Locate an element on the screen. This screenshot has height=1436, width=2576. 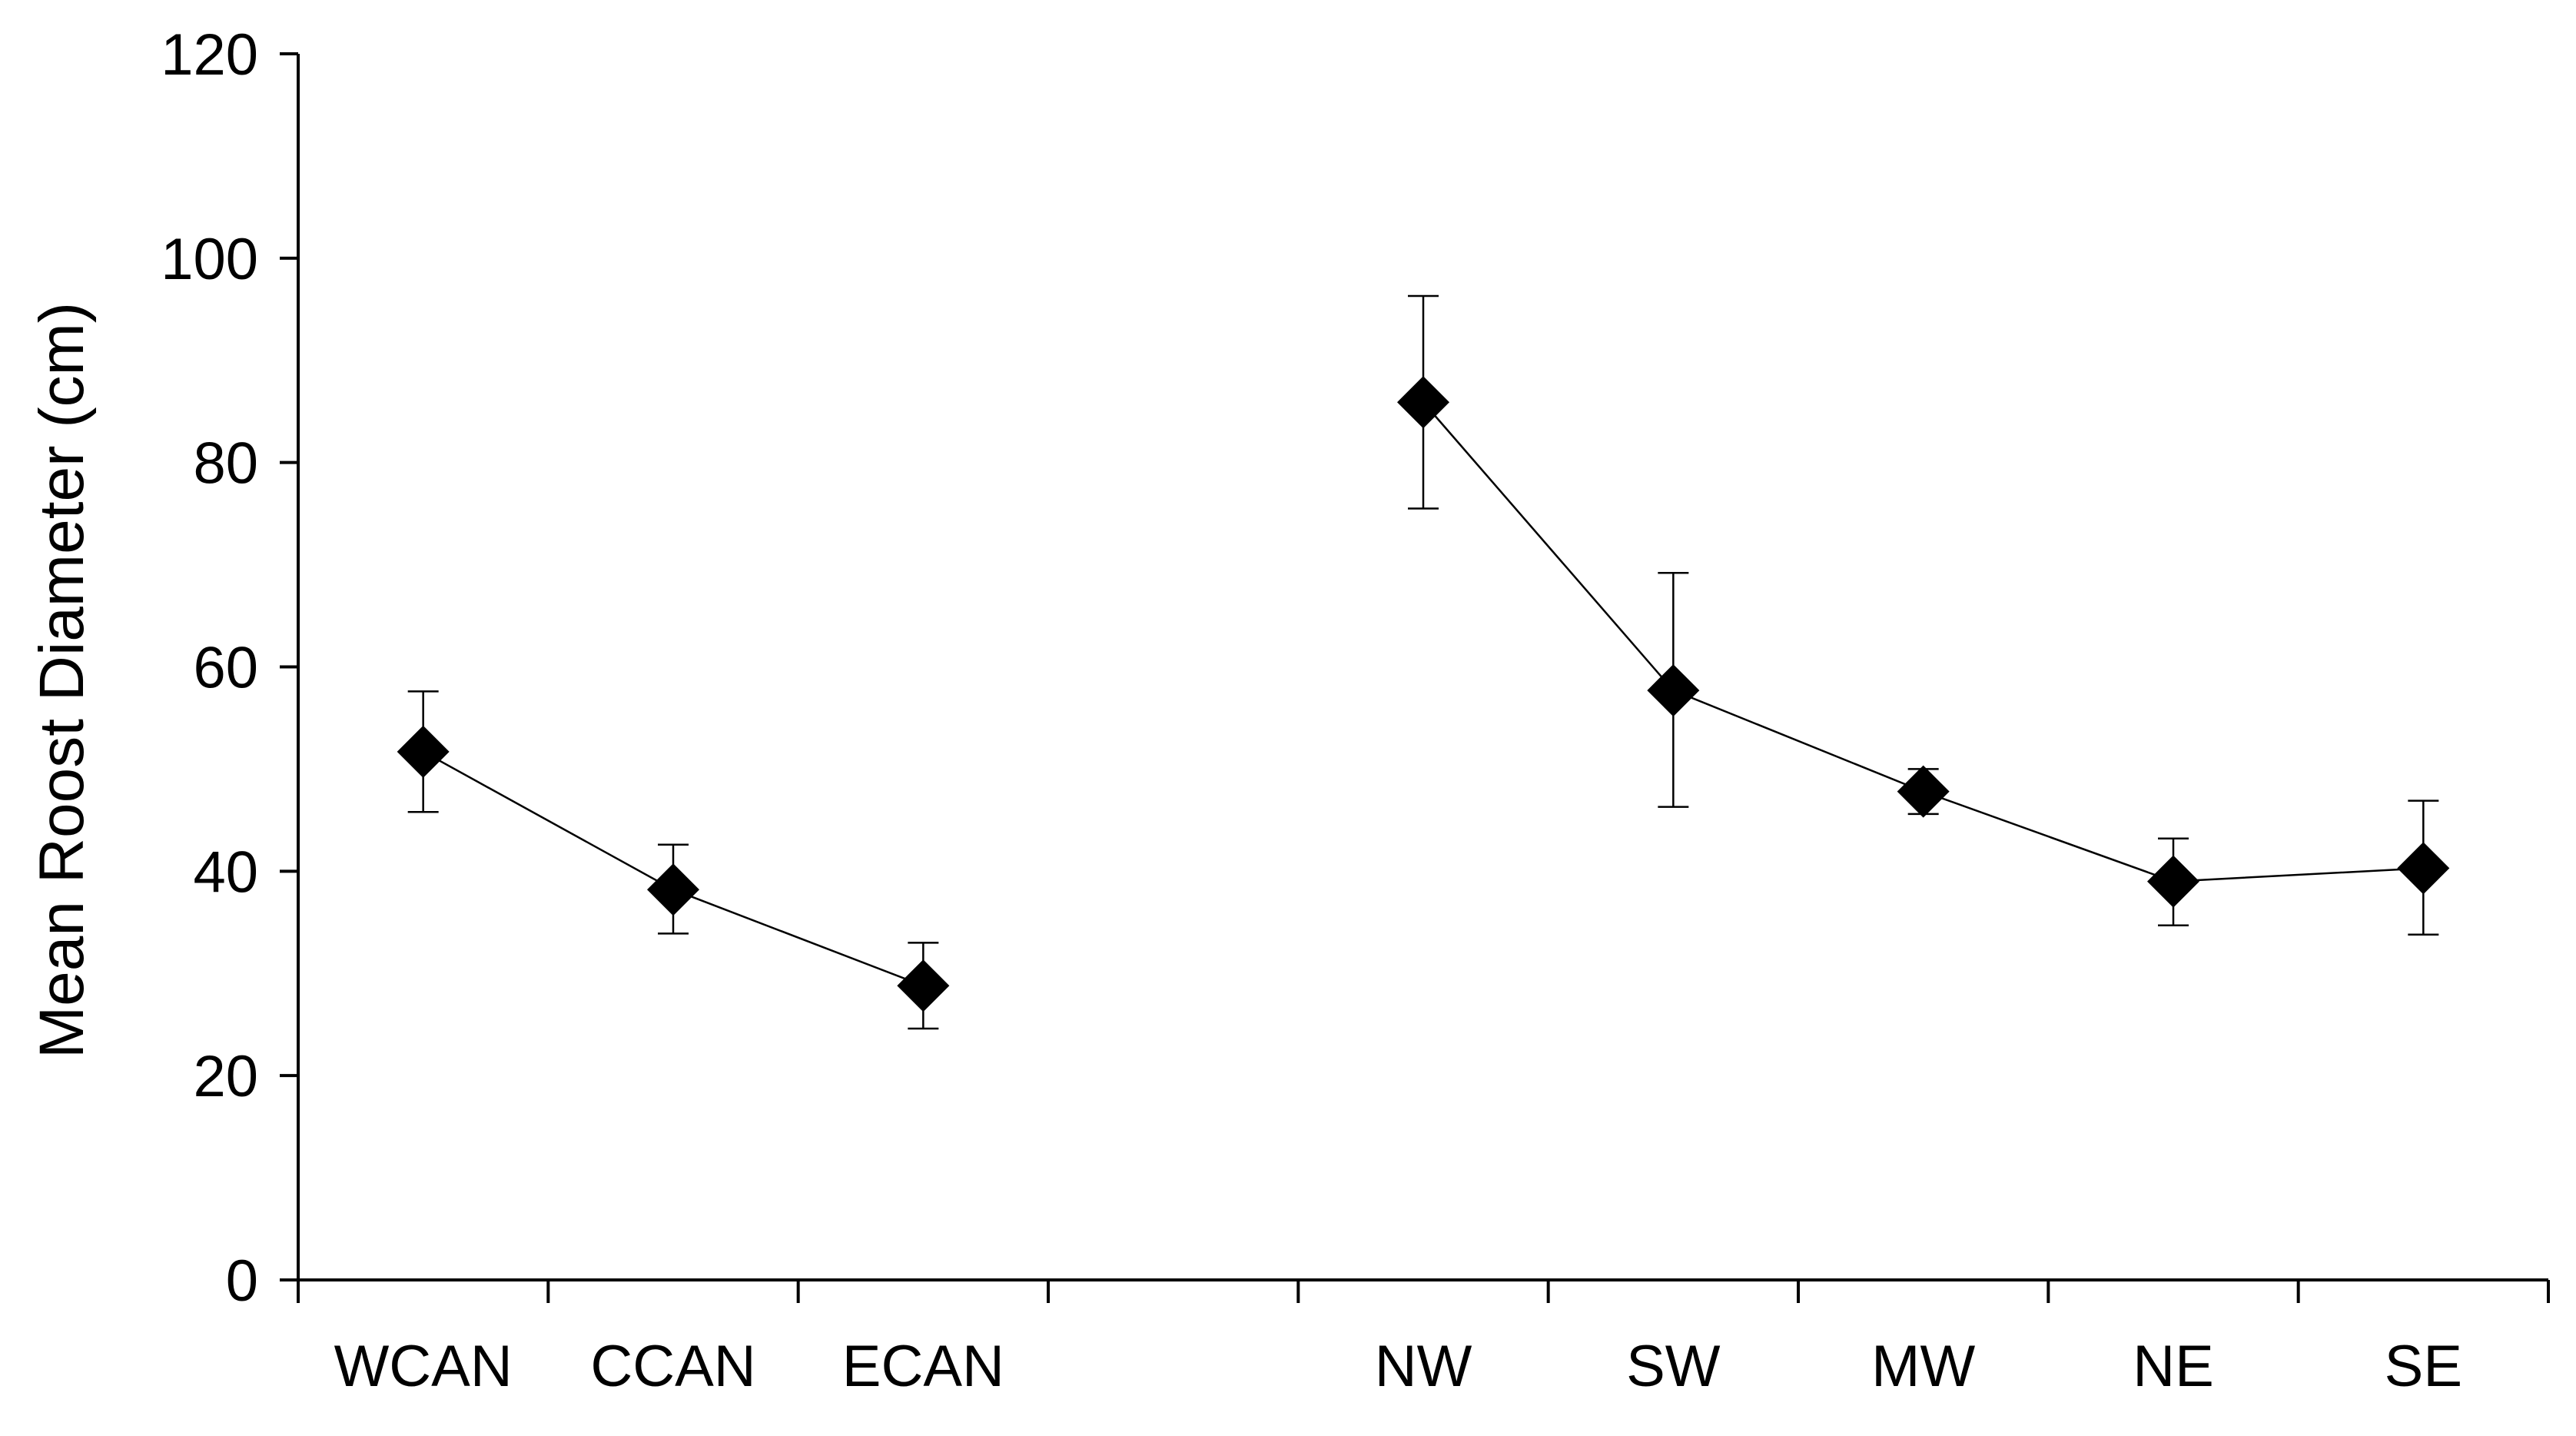
y-tick-label: 80 is located at coordinates (225, 464).